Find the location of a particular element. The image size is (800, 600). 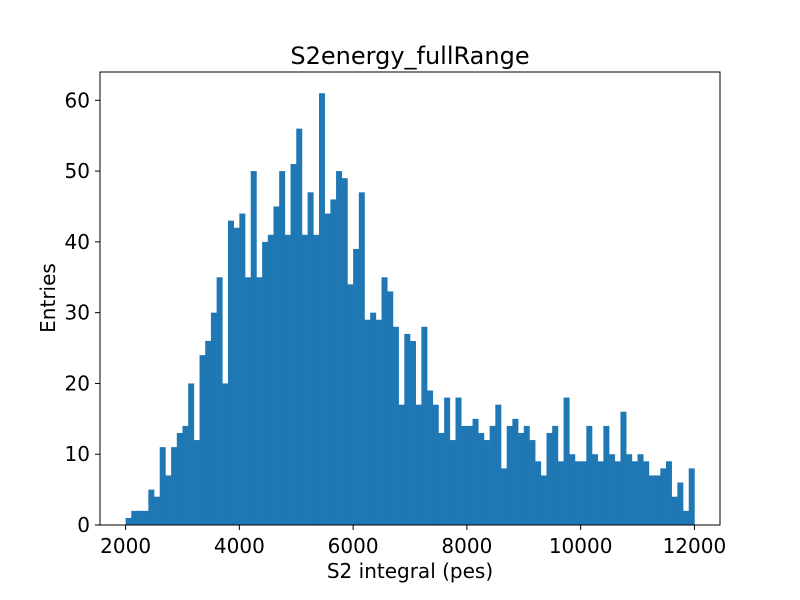

x-tick-label: 8000 is located at coordinates (466, 546).